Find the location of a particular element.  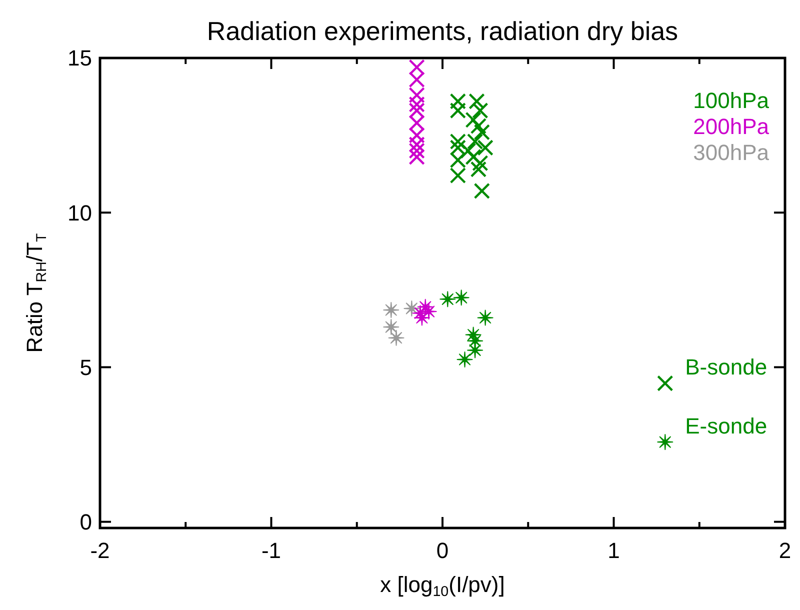

x-tick-label: -2 is located at coordinates (100, 550).